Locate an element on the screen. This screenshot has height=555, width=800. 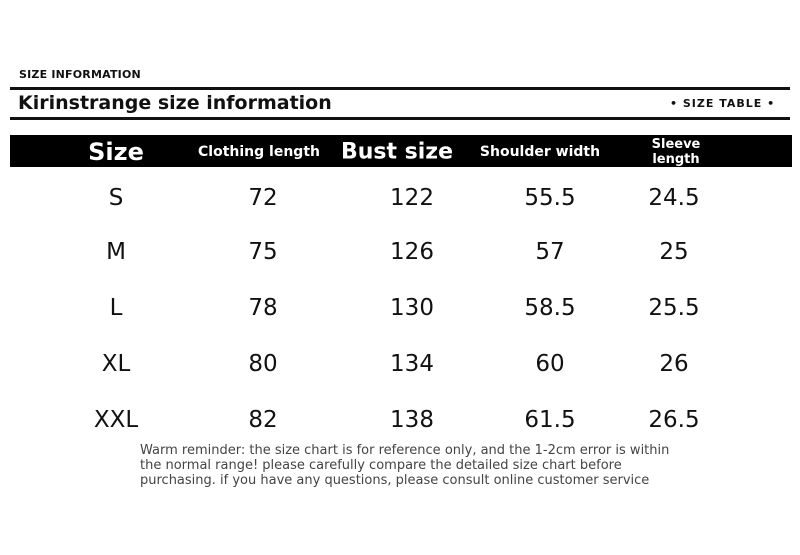
table-cell: 80 is located at coordinates (263, 364).